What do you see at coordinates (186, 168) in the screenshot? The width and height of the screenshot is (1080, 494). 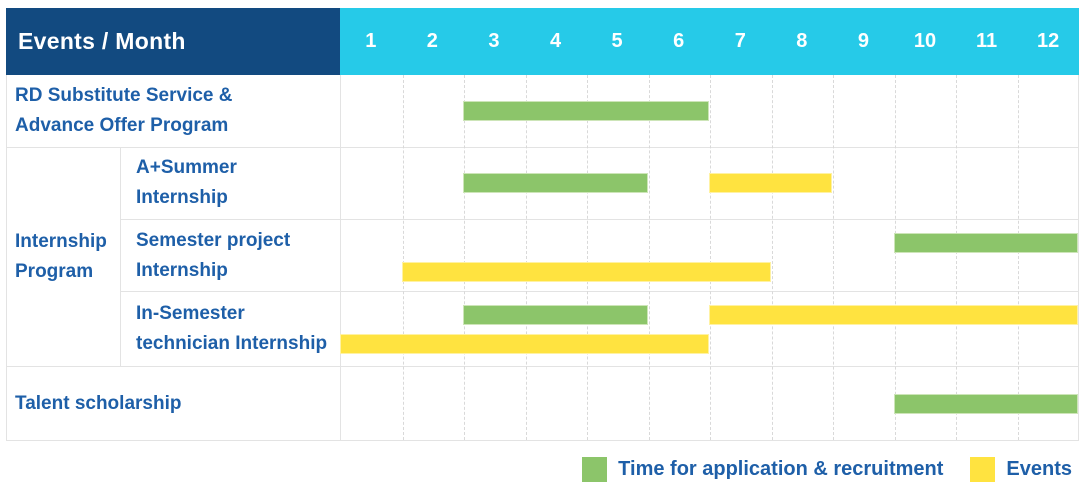 I see `row-label-line: A+Summer` at bounding box center [186, 168].